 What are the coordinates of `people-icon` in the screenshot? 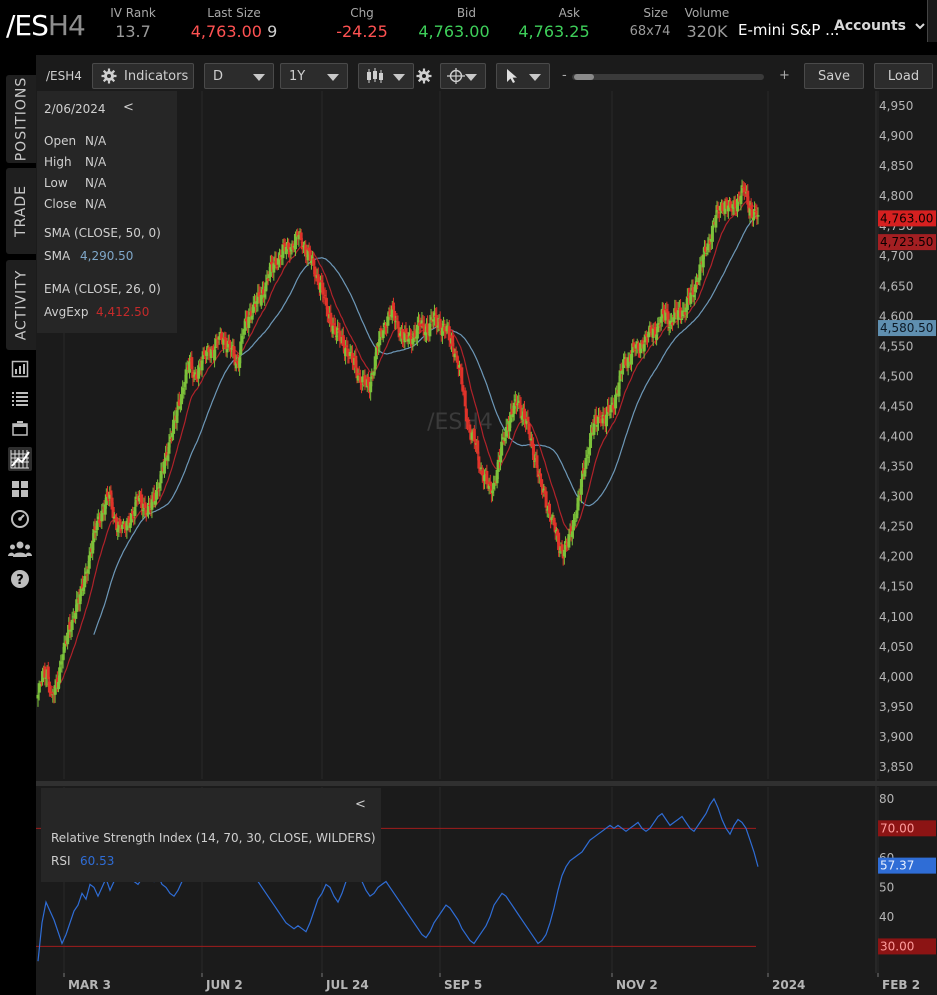 It's located at (20, 549).